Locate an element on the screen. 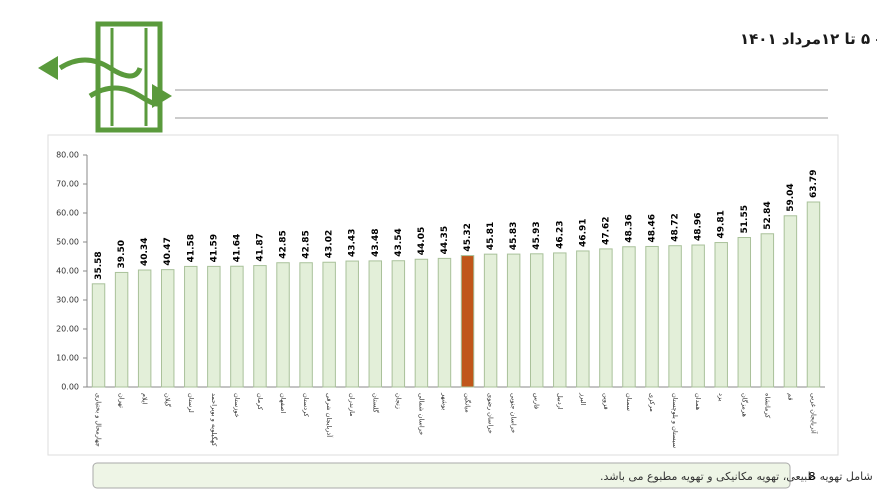  x-tick-label: کردستان is located at coordinates (306, 405).